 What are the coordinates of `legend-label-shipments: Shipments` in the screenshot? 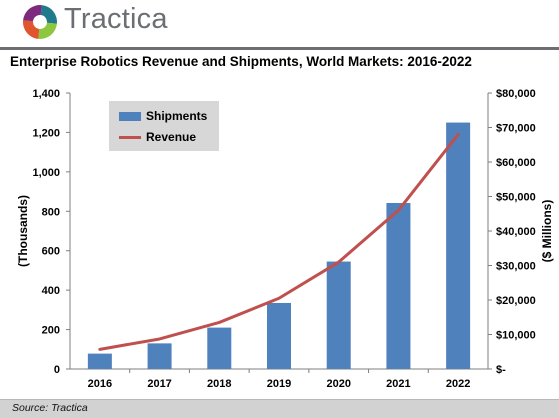 It's located at (176, 116).